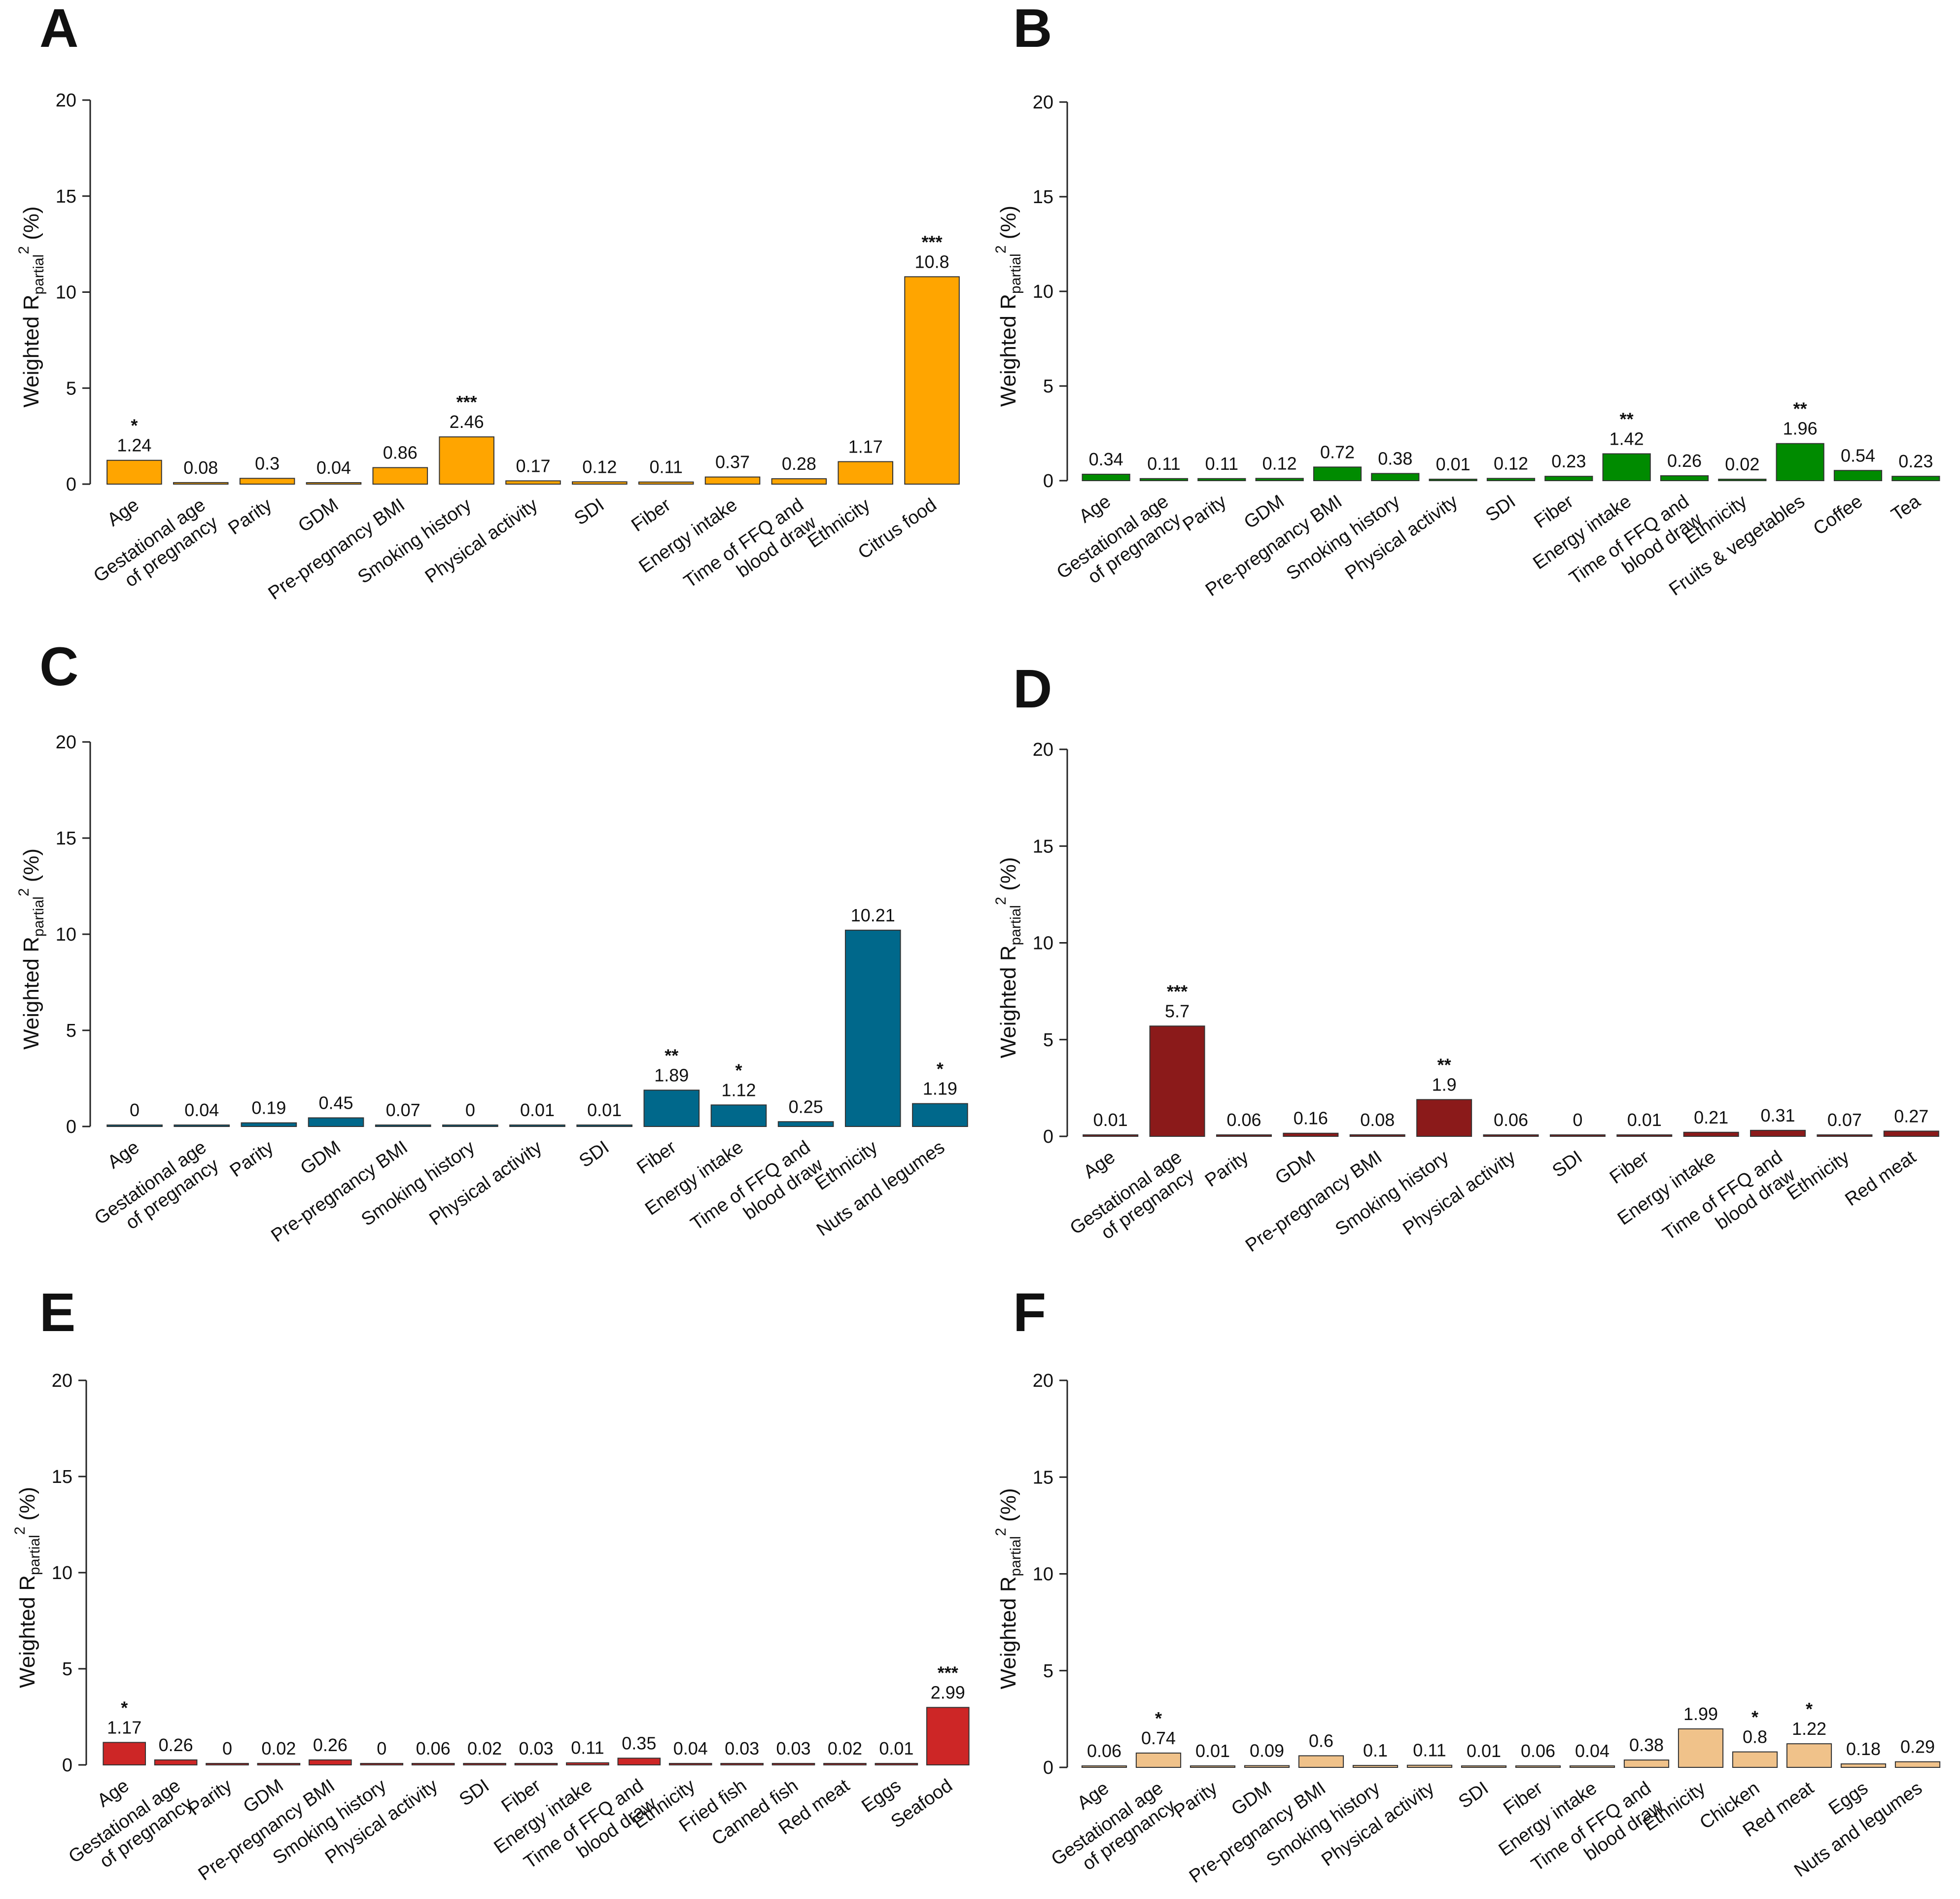 The image size is (1960, 1899). Describe the element at coordinates (318, 515) in the screenshot. I see `category-label: GDM` at that location.